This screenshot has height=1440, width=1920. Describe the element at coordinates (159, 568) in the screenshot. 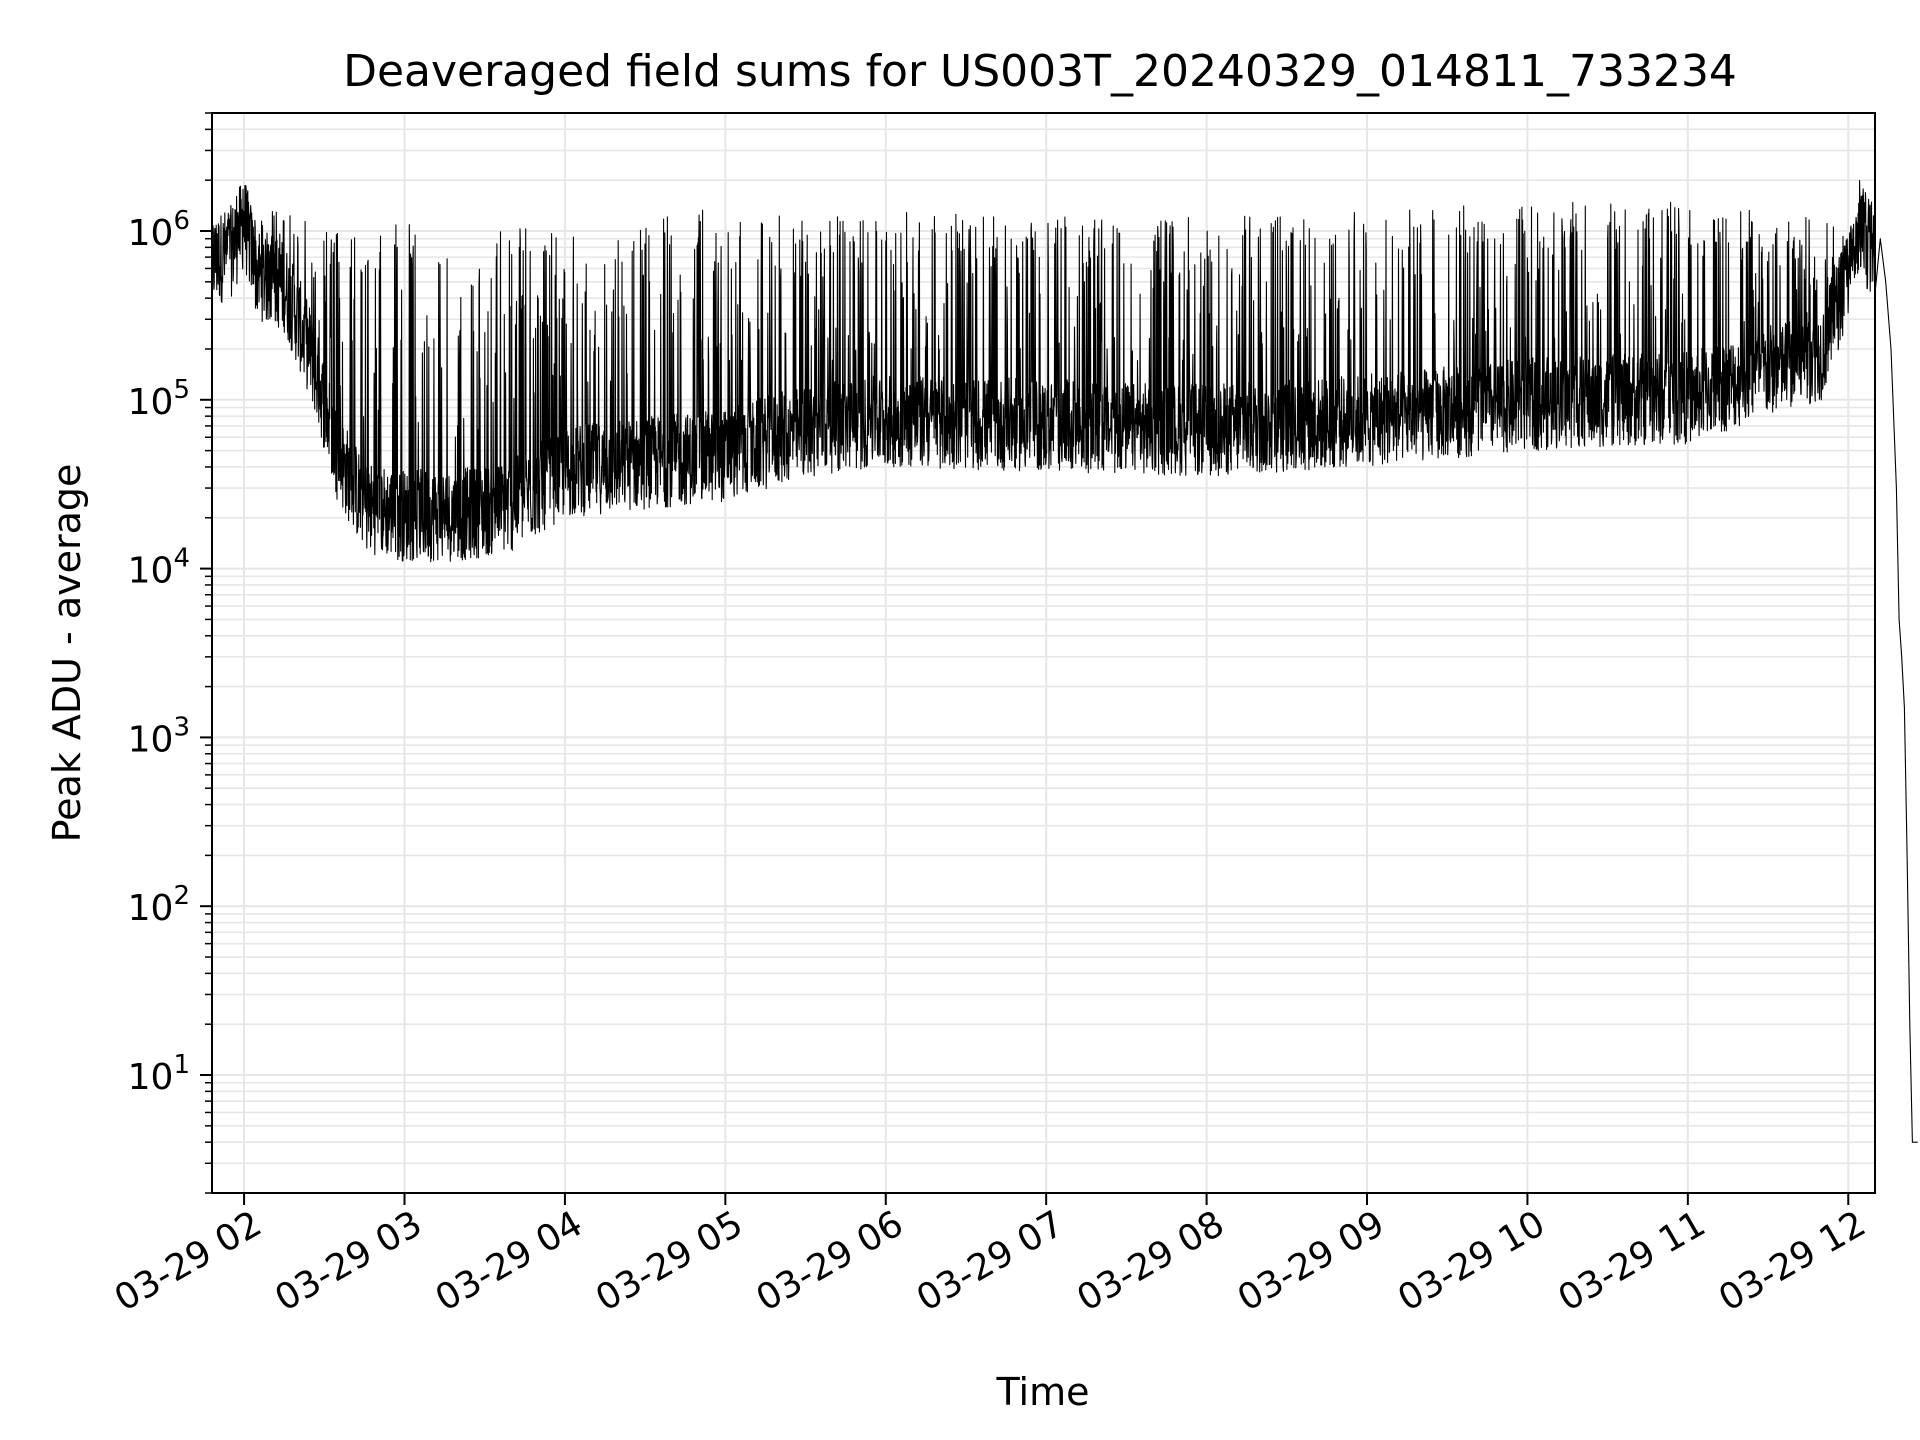

I see `y-tick-label: 10⁴` at that location.